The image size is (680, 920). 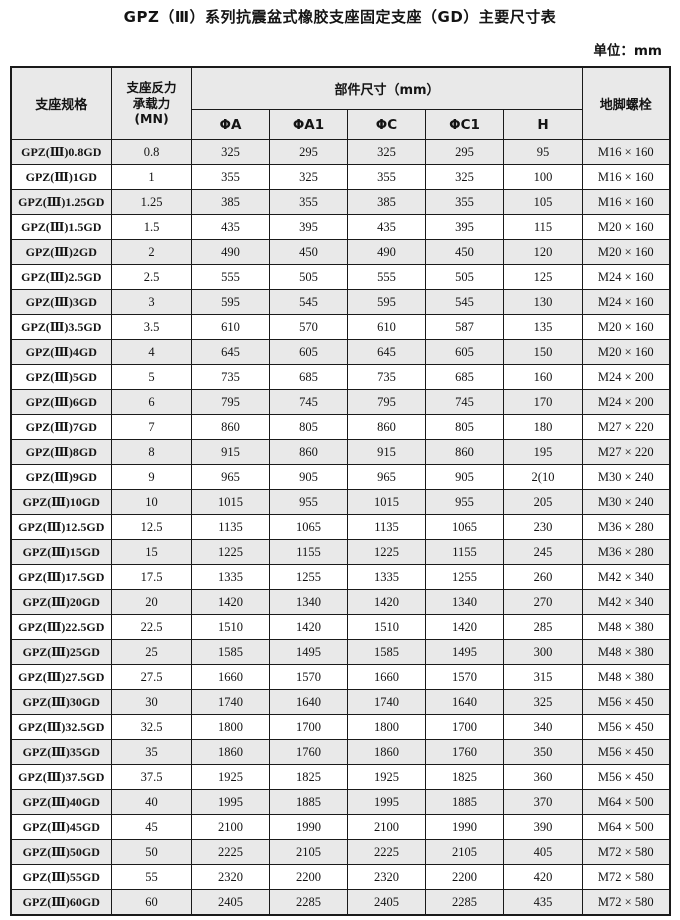 What do you see at coordinates (151, 602) in the screenshot?
I see `load-capacity-cell: 20` at bounding box center [151, 602].